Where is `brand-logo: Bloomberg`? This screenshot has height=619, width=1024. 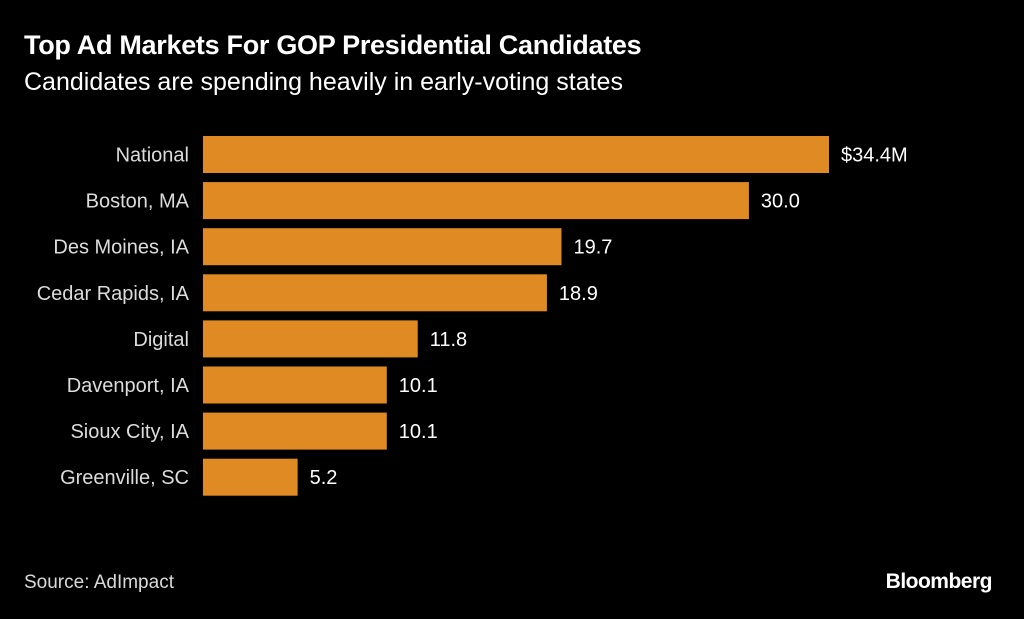 brand-logo: Bloomberg is located at coordinates (939, 581).